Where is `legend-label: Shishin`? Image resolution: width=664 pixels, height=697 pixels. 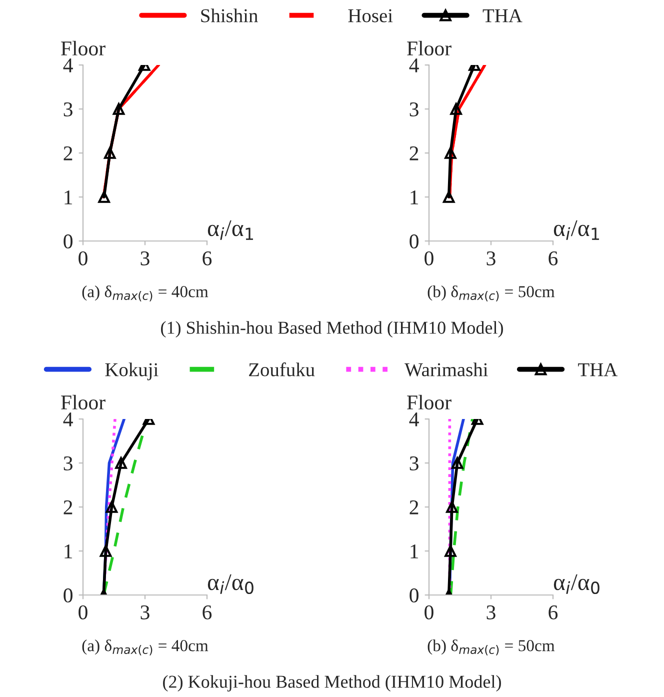
legend-label: Shishin is located at coordinates (229, 15).